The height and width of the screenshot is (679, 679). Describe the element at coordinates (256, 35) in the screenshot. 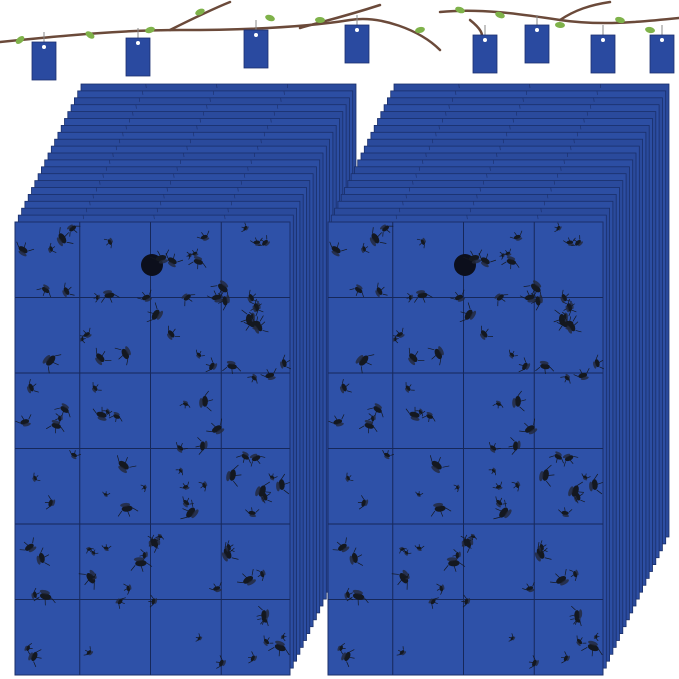

I see `mini-hole` at that location.